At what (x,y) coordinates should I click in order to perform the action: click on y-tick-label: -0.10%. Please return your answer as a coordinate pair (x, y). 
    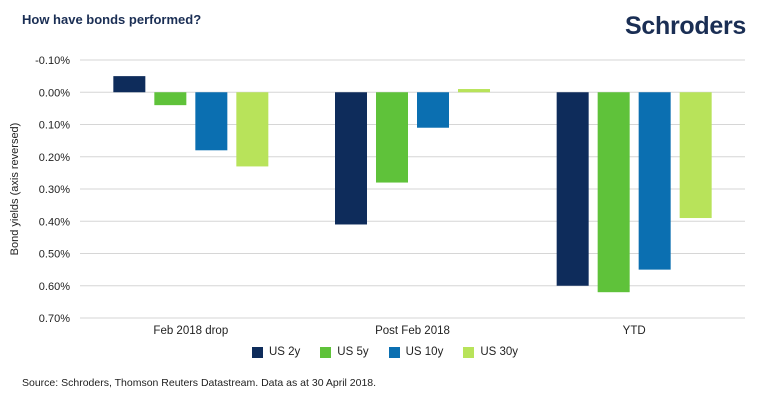
    Looking at the image, I should click on (52, 61).